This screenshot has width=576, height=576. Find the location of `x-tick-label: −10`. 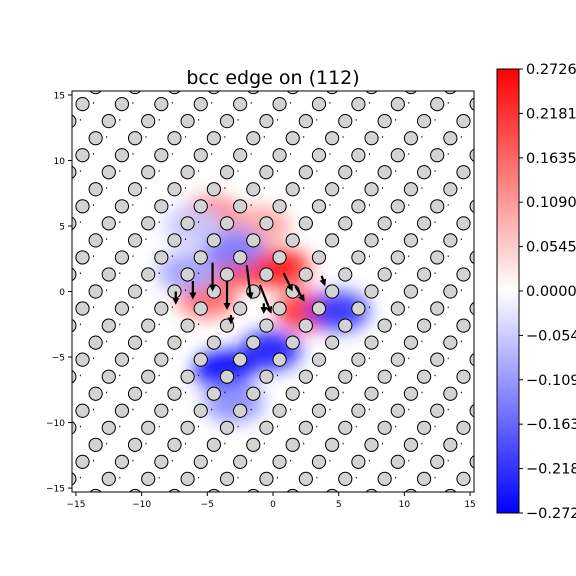

x-tick-label: −10 is located at coordinates (141, 505).